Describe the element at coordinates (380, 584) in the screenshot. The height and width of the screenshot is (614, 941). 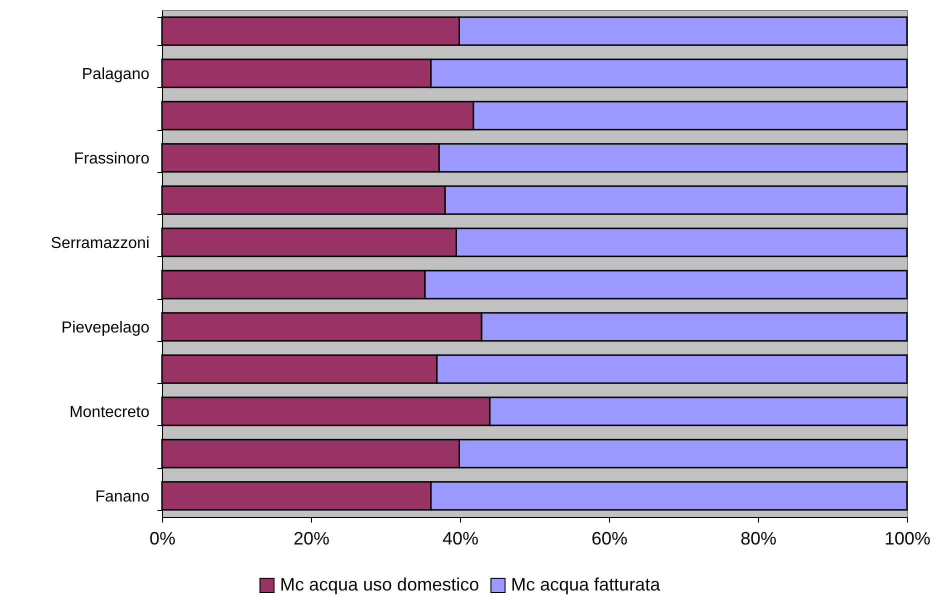
I see `legend-label: Mc acqua uso domestico` at that location.